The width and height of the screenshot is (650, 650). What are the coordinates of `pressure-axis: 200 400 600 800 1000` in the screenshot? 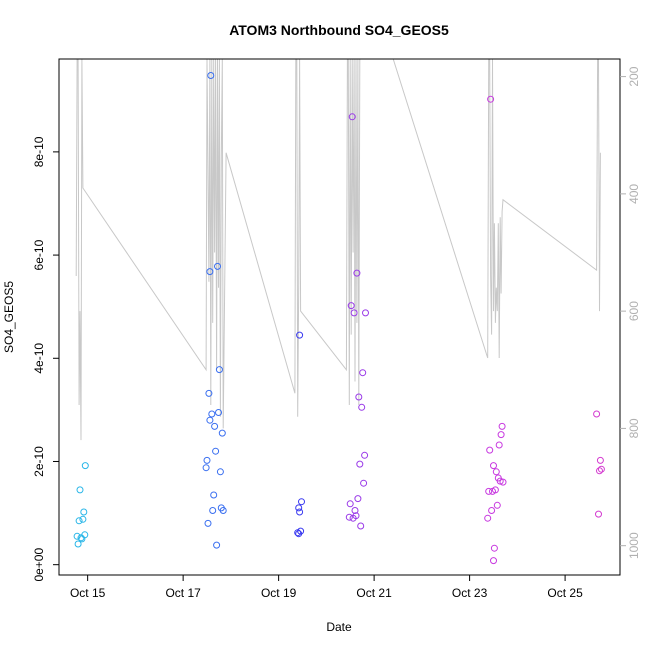 It's located at (630, 312).